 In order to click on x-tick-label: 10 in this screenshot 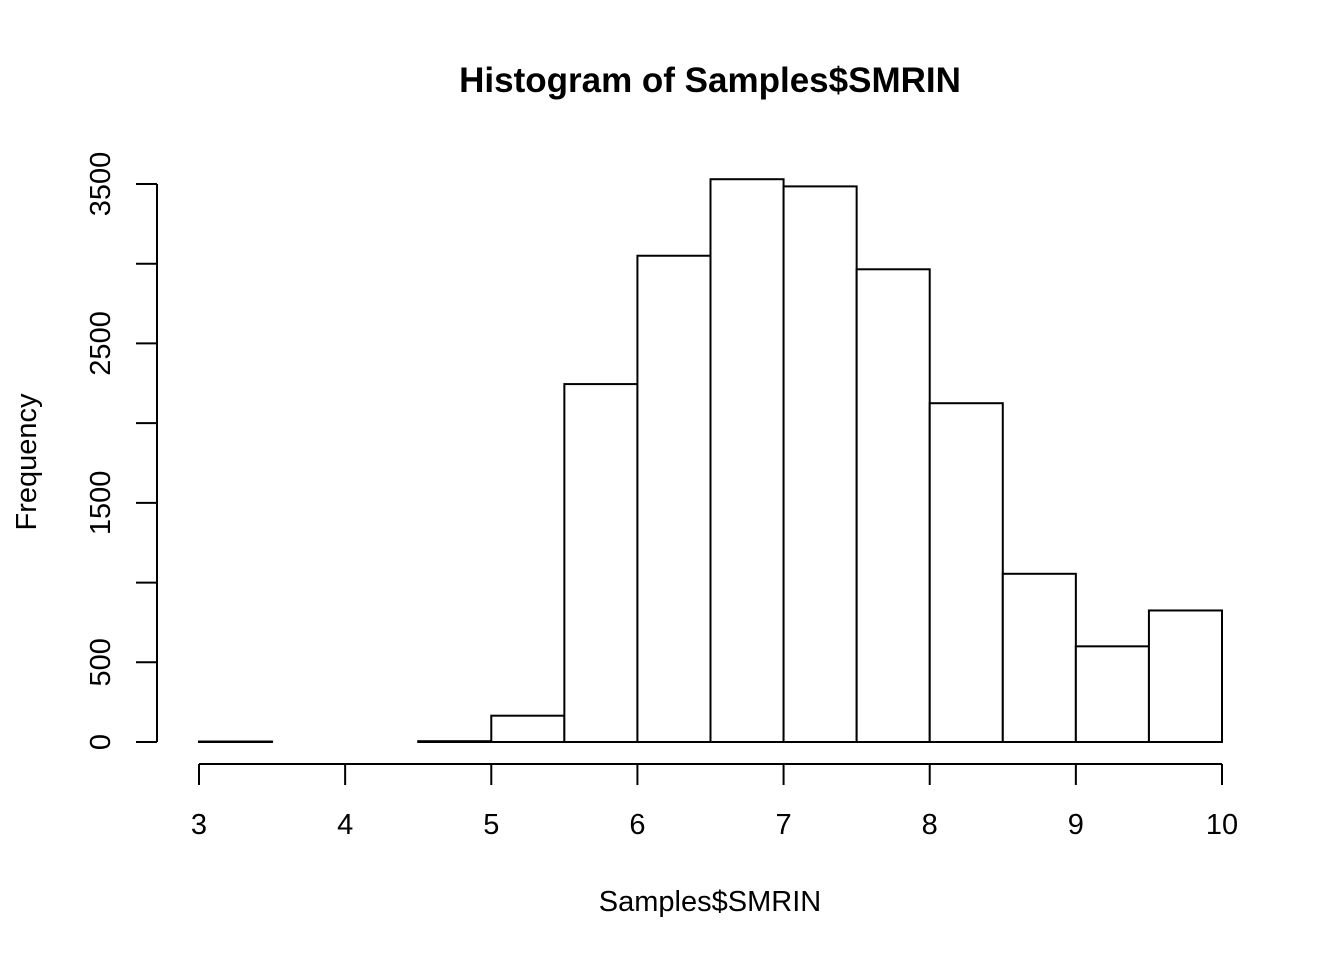, I will do `click(1222, 825)`.